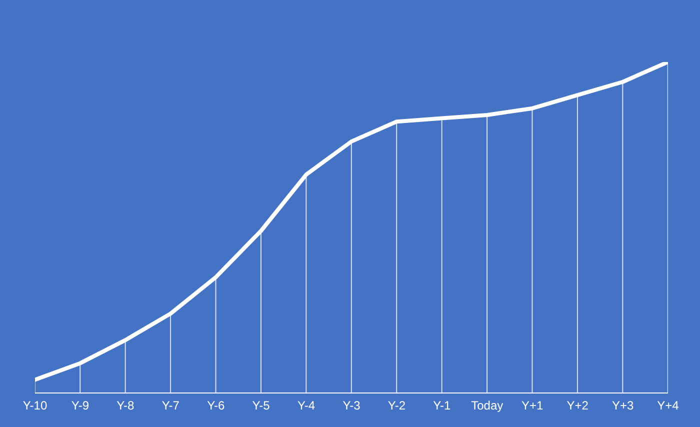  What do you see at coordinates (171, 405) in the screenshot?
I see `x-tick-label: Y-7` at bounding box center [171, 405].